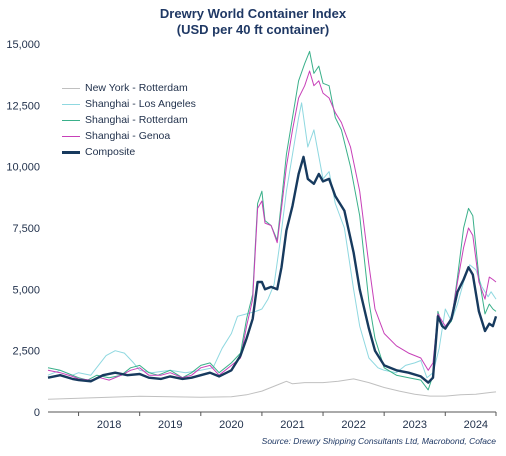 The height and width of the screenshot is (456, 506). What do you see at coordinates (231, 425) in the screenshot?
I see `x-tick-label: 2020` at bounding box center [231, 425].